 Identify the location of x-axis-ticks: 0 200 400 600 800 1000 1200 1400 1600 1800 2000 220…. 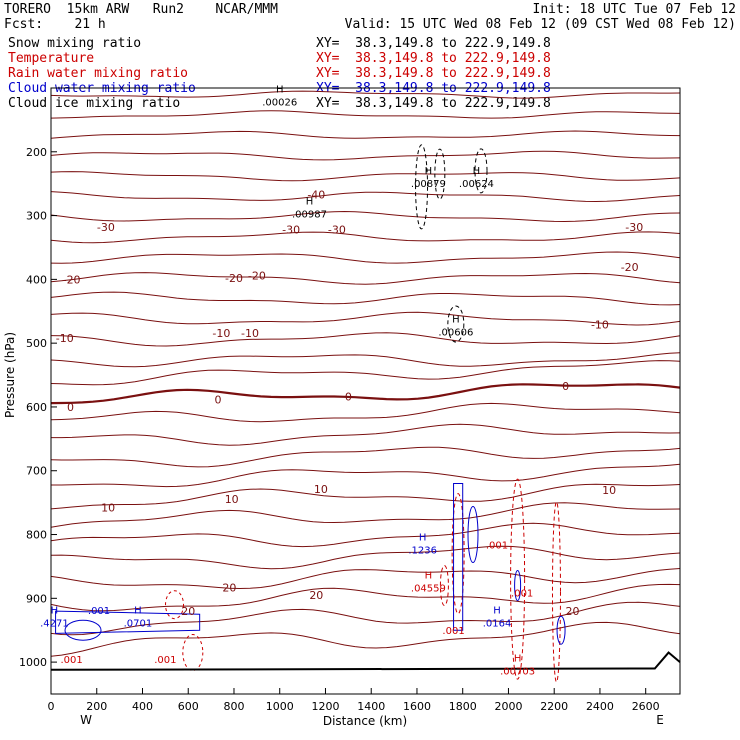
(354, 700).